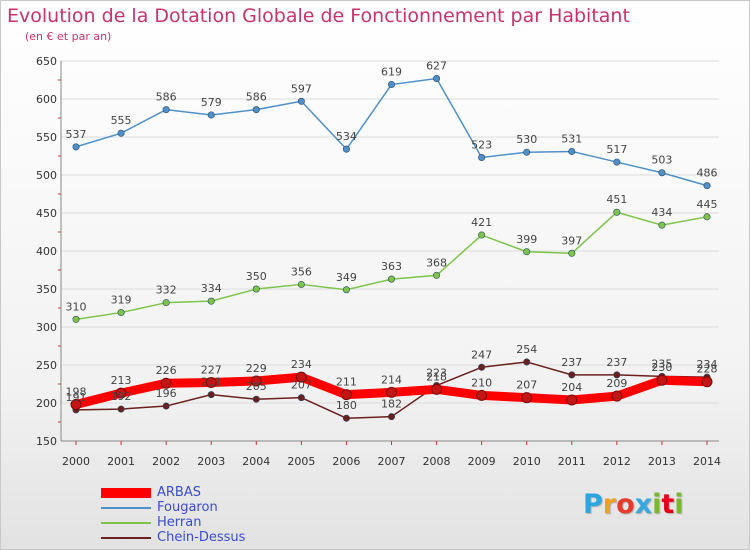  I want to click on data-label-herran: 334, so click(211, 288).